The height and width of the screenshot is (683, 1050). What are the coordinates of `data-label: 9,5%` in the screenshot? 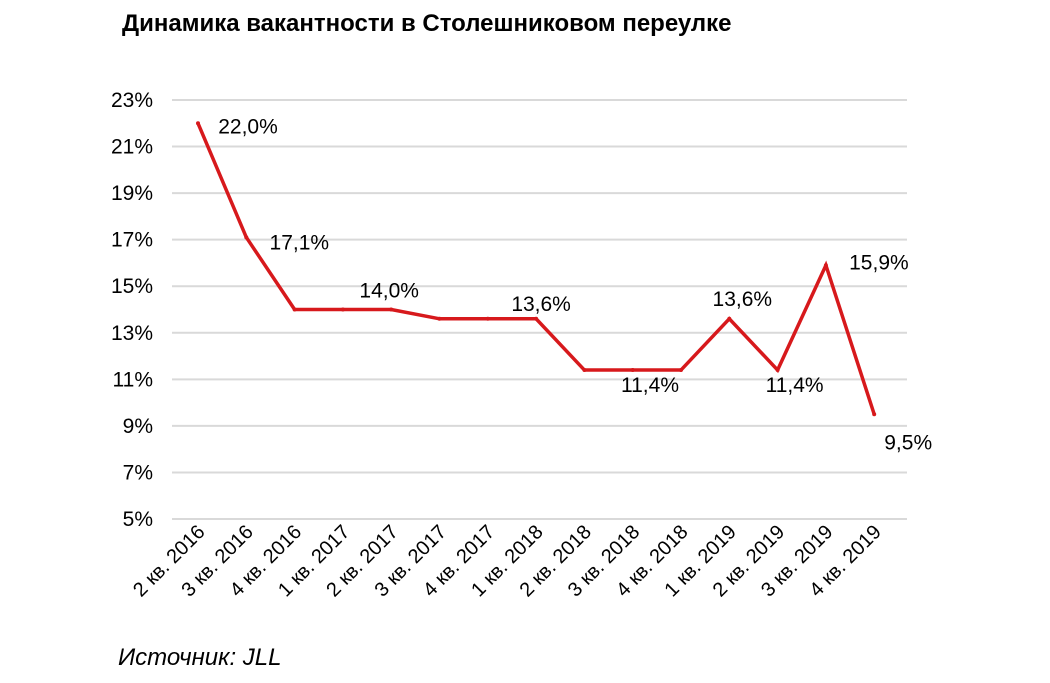 It's located at (908, 442).